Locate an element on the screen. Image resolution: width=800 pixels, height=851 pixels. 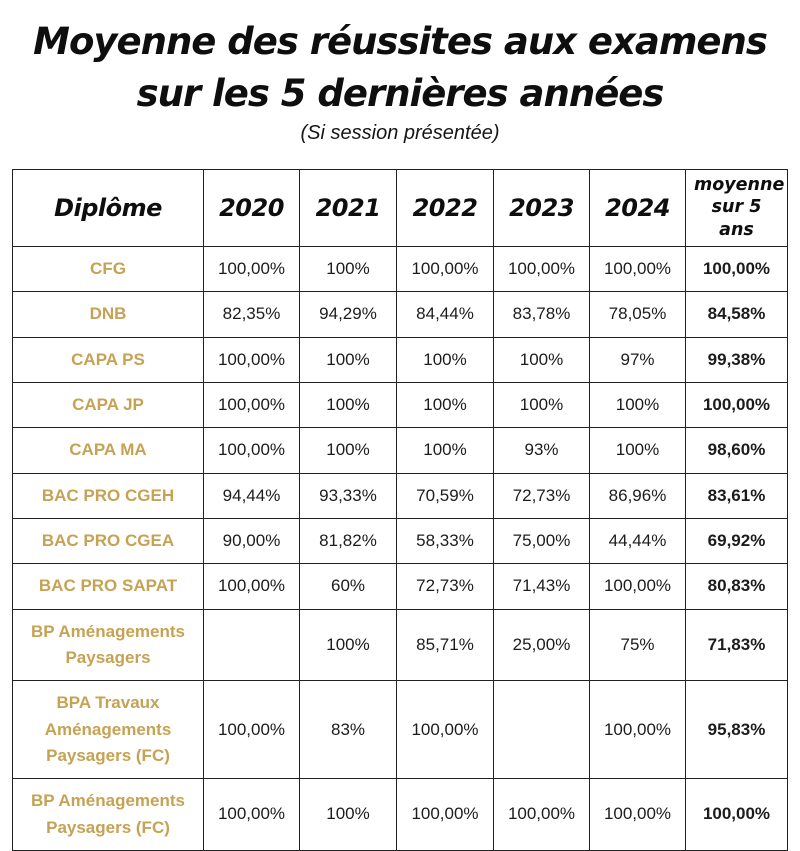
diploma-cell: BAC PRO CGEH is located at coordinates (108, 495).